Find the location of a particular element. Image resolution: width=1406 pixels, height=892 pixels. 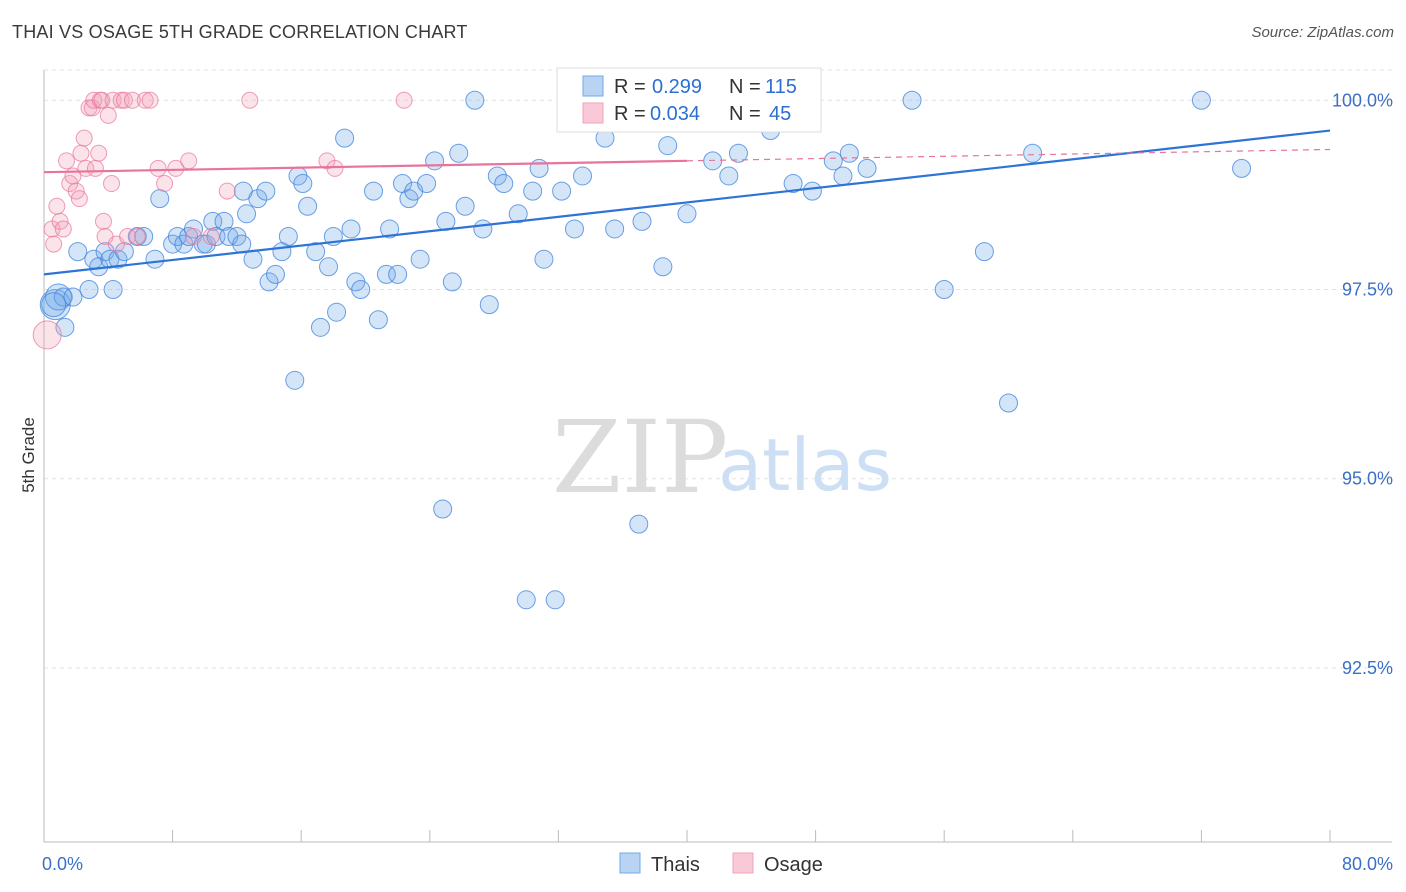

osage-swatch is located at coordinates (593, 113).